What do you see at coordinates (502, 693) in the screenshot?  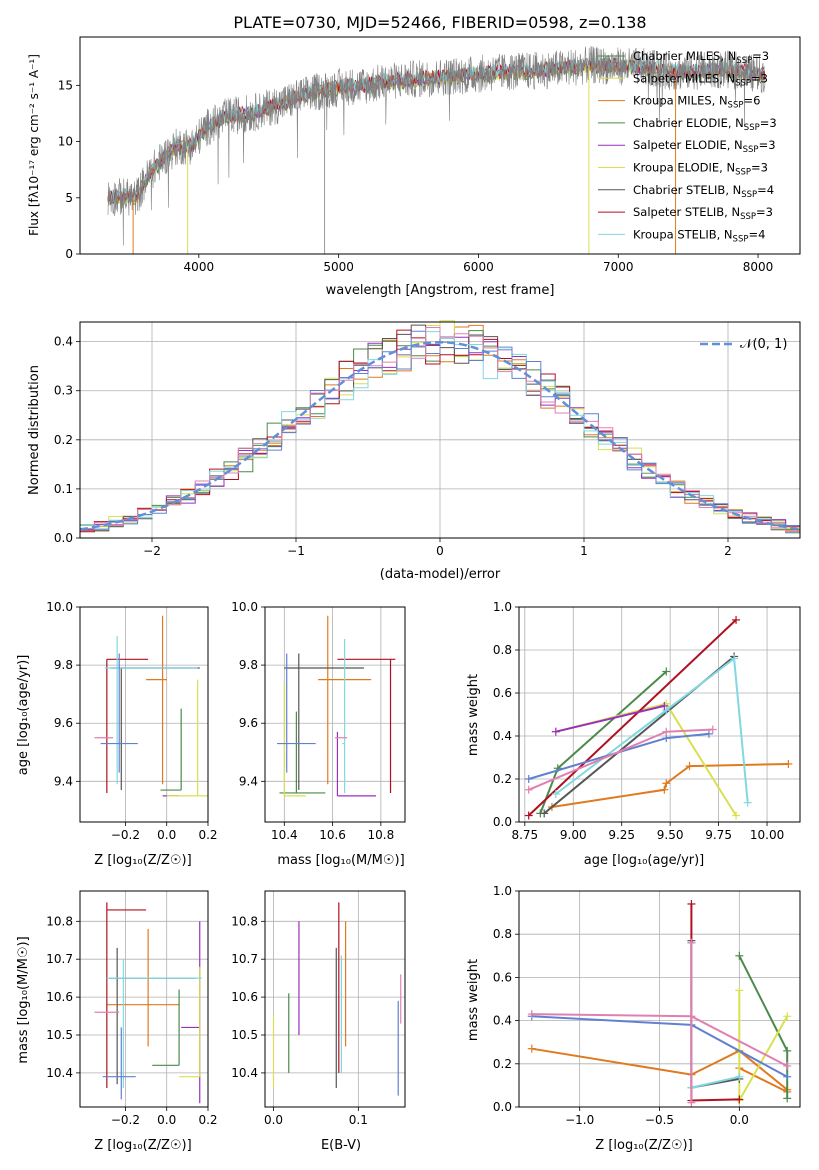 I see `y-tick-label: 0.6` at bounding box center [502, 693].